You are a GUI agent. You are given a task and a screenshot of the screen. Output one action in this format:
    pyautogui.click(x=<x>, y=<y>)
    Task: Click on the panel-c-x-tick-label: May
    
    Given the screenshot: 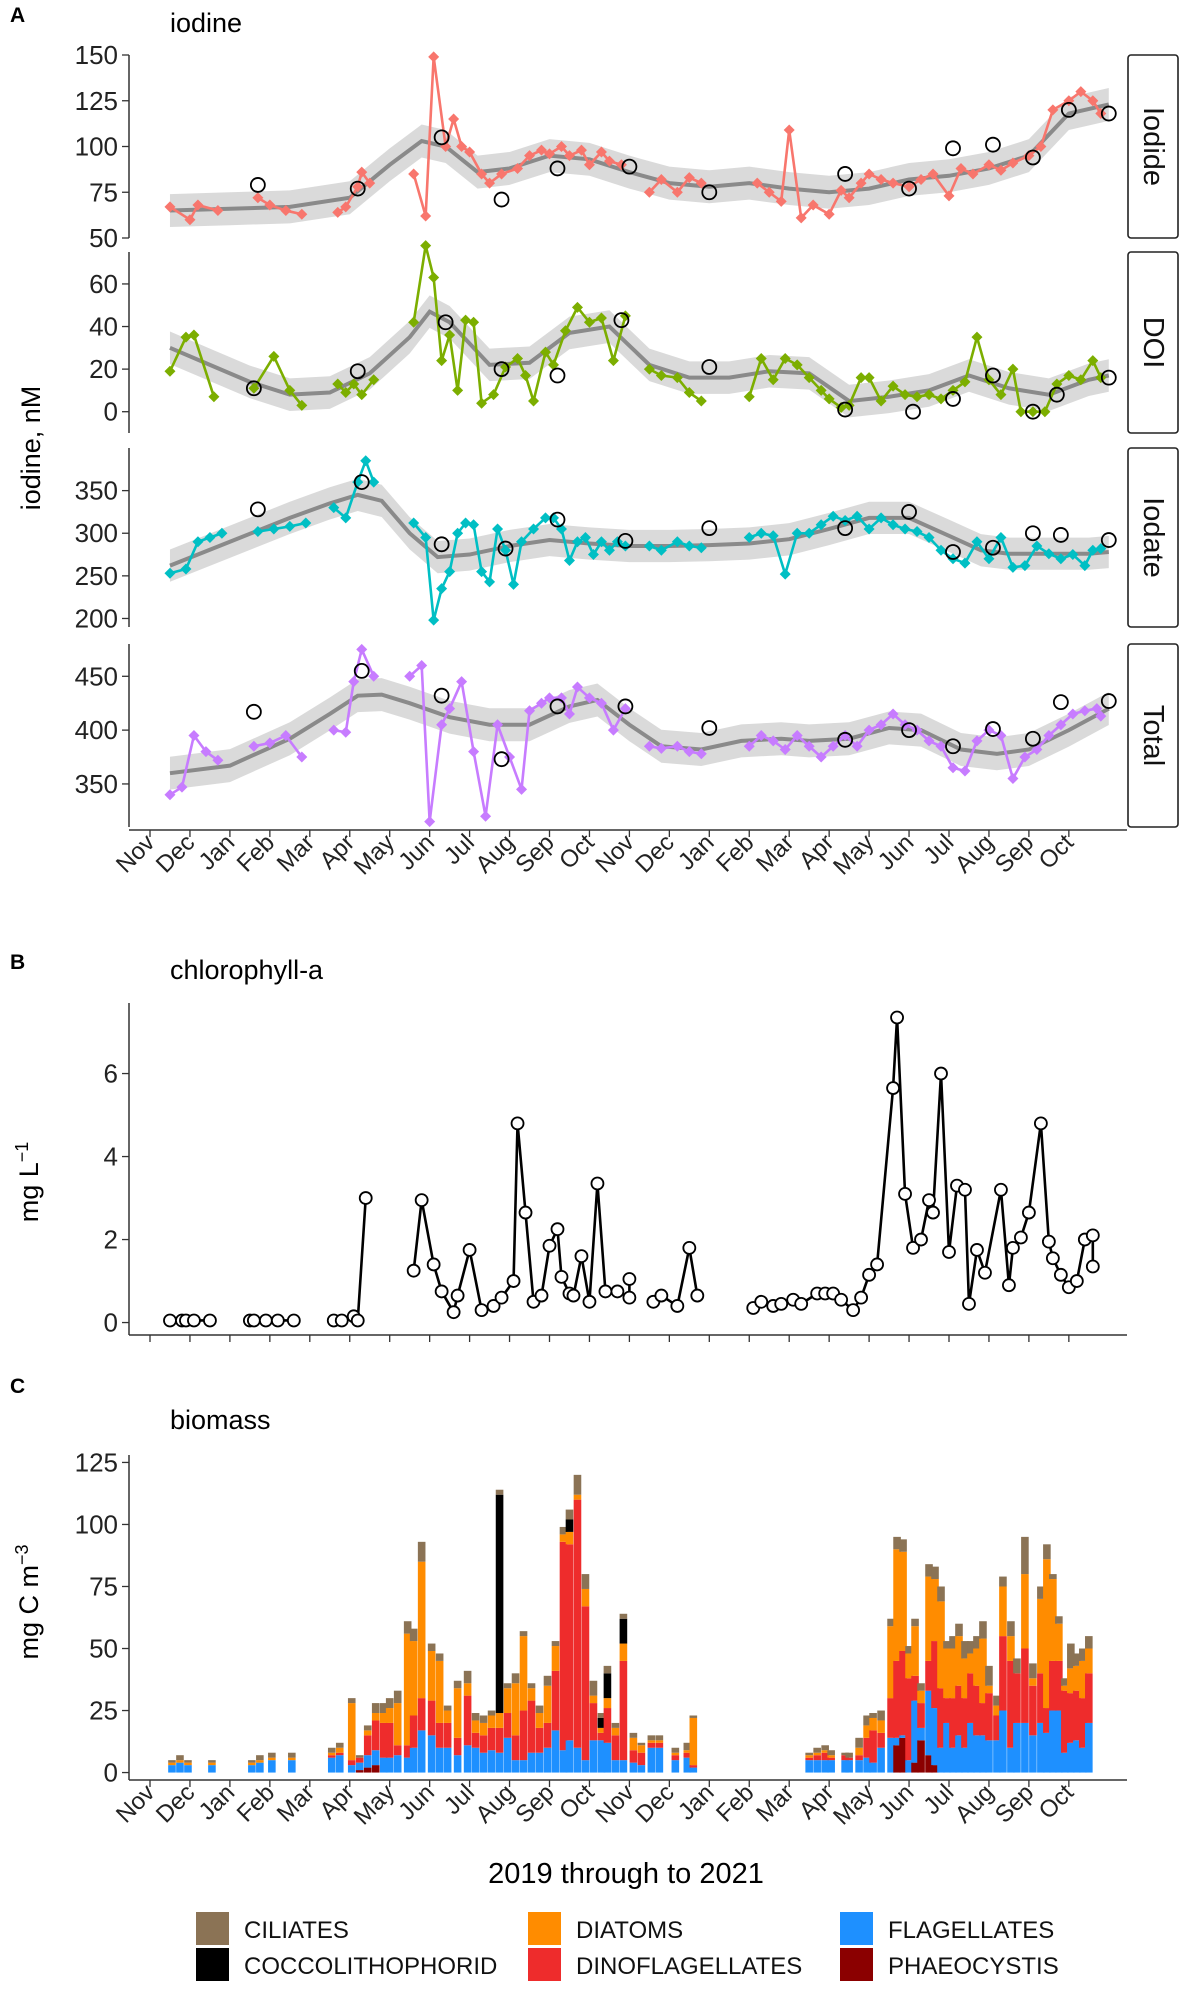 What is the action you would take?
    pyautogui.click(x=853, y=1804)
    